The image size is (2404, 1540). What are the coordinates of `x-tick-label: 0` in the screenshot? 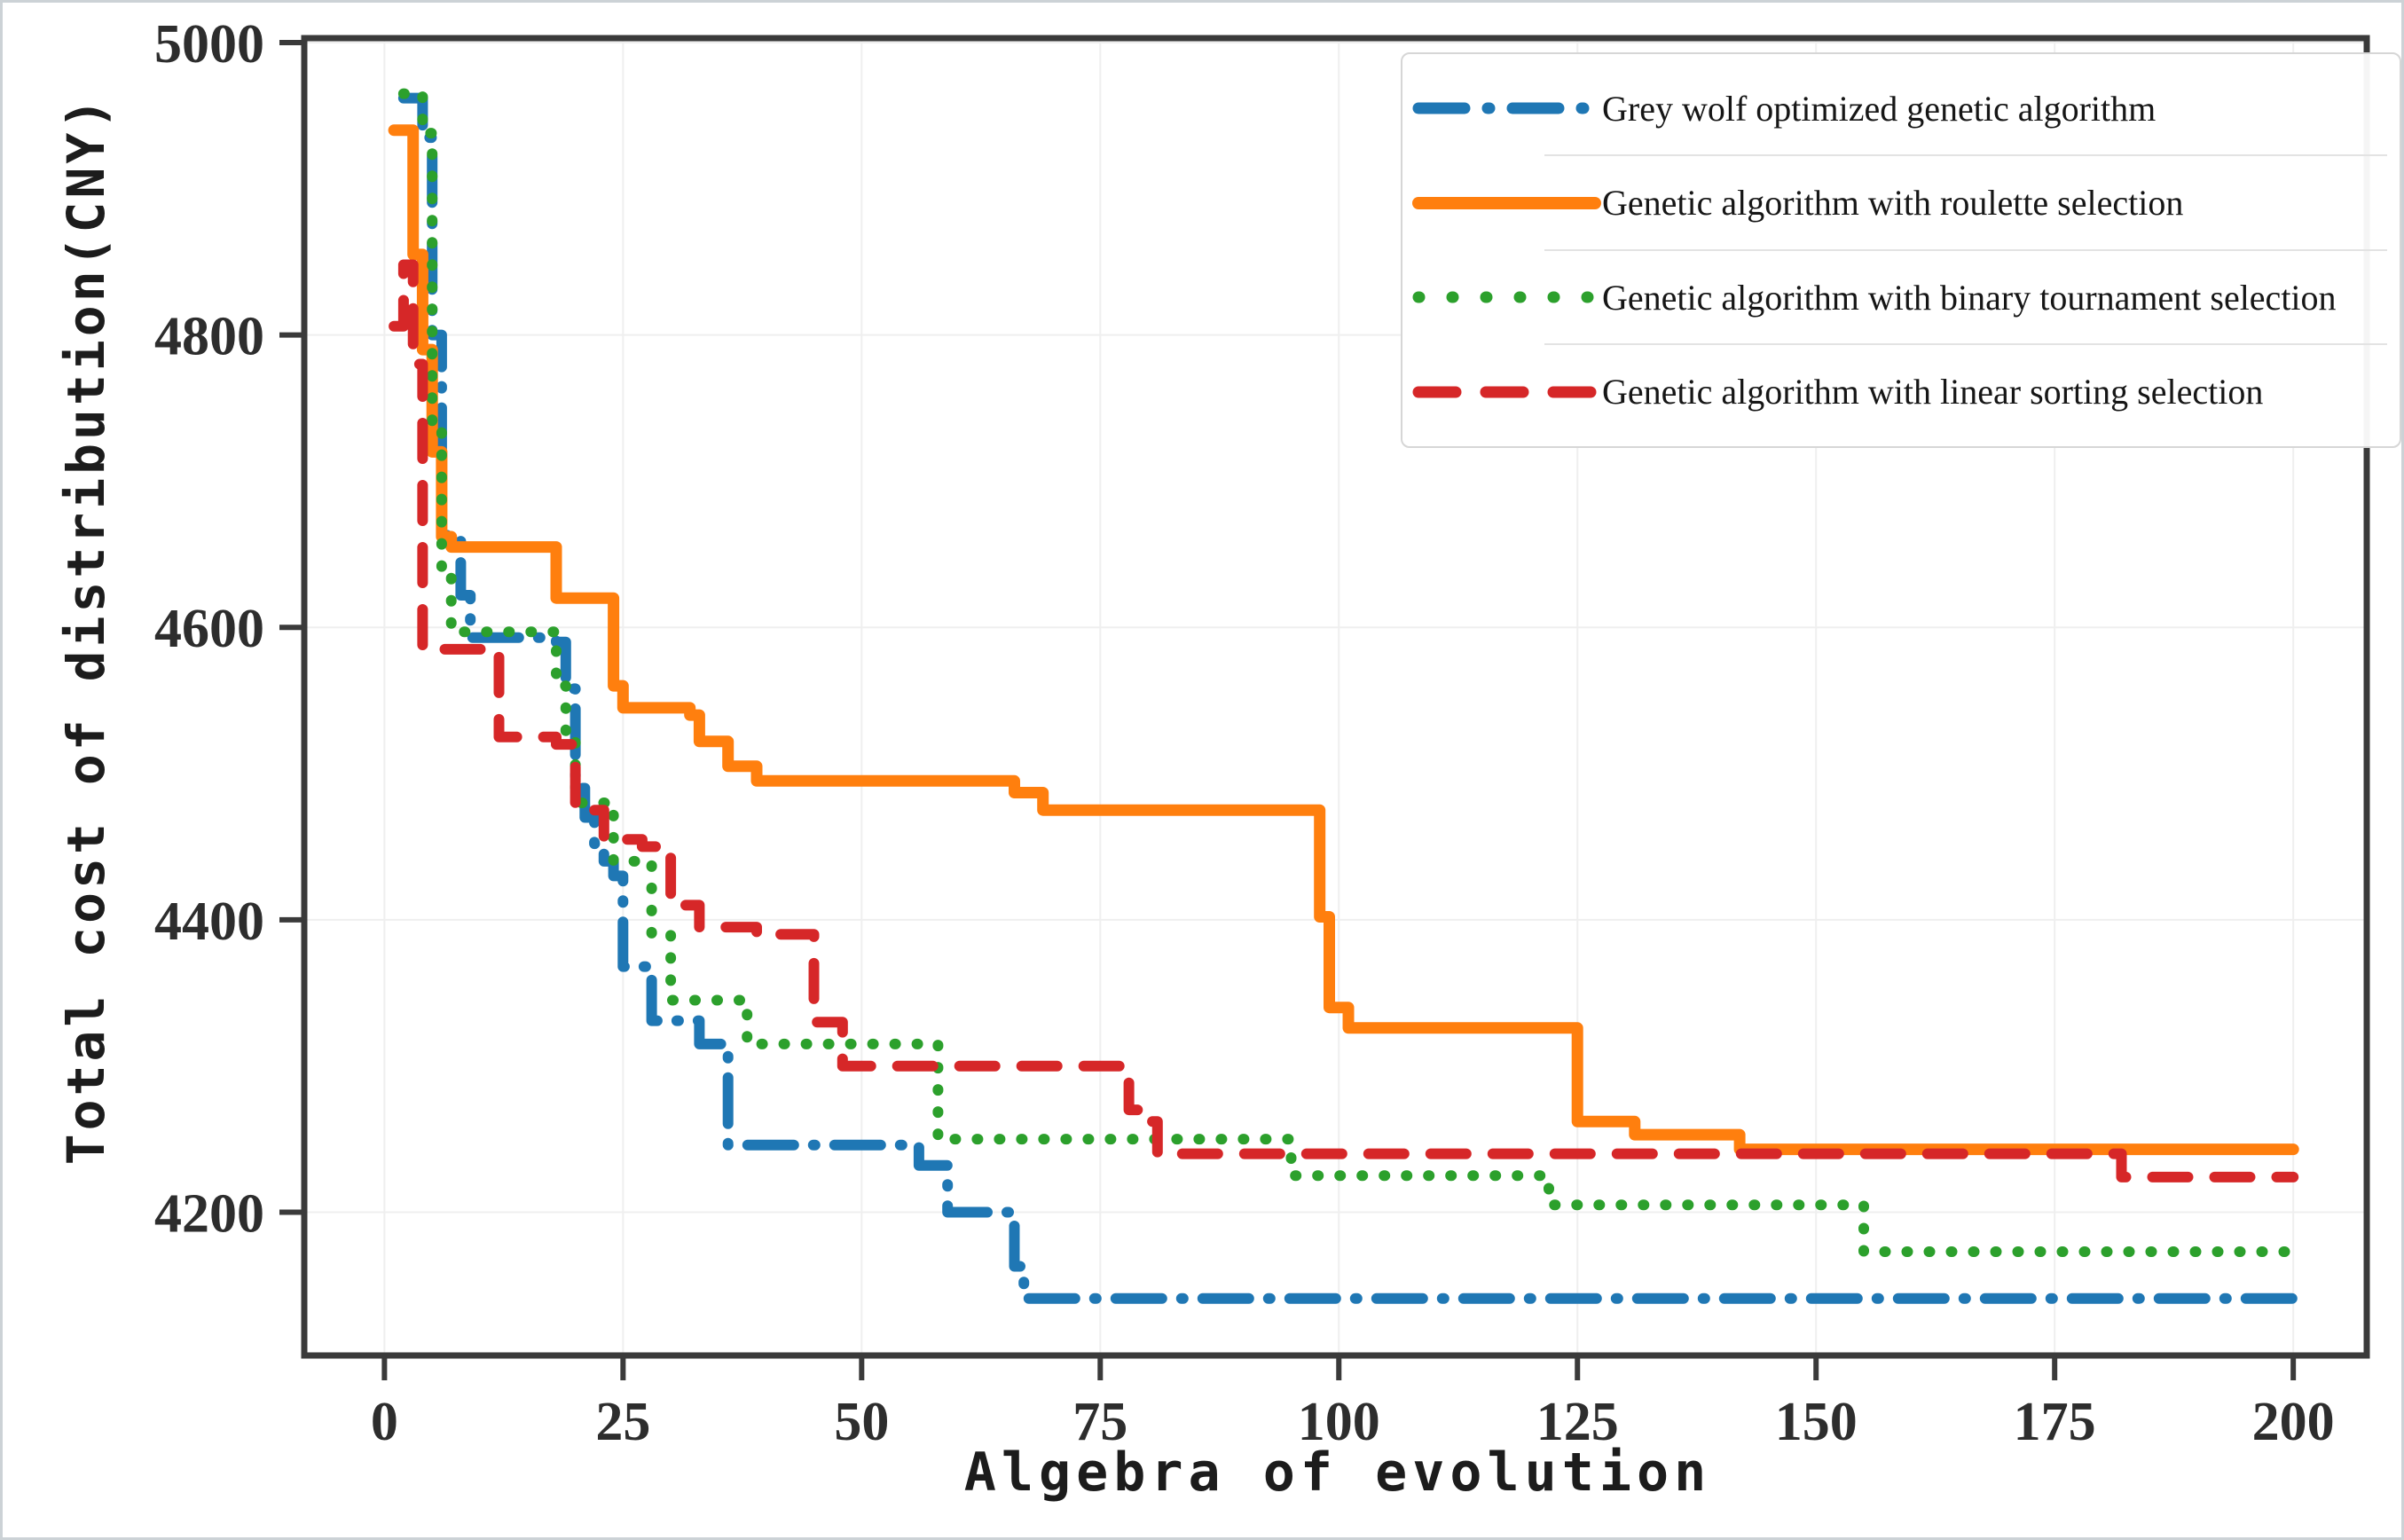 It's located at (384, 1422).